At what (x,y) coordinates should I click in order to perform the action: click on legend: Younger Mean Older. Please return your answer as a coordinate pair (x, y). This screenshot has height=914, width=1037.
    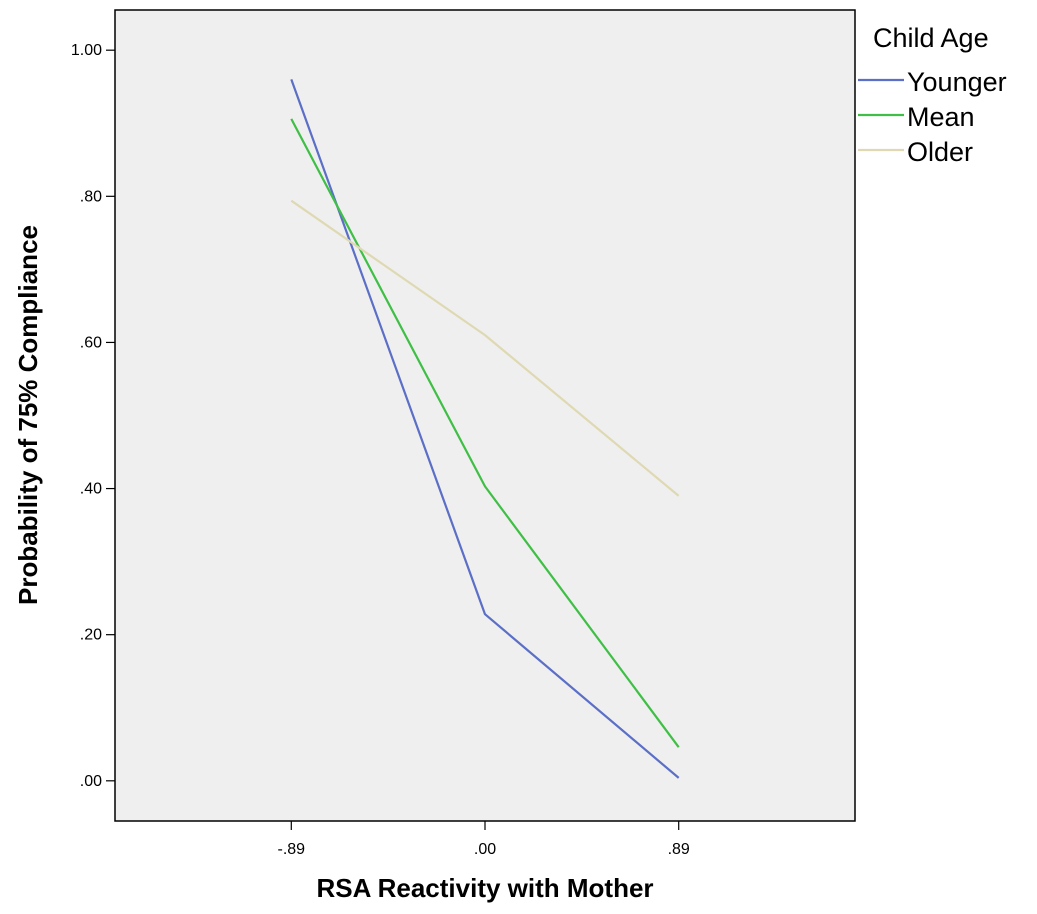
    Looking at the image, I should click on (932, 117).